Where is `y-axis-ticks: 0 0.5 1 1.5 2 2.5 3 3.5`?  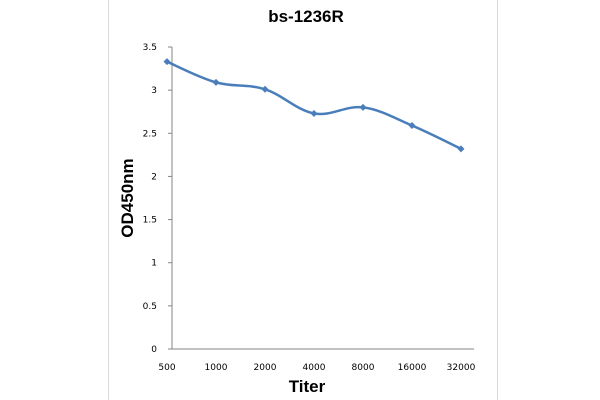 y-axis-ticks: 0 0.5 1 1.5 2 2.5 3 3.5 is located at coordinates (157, 199).